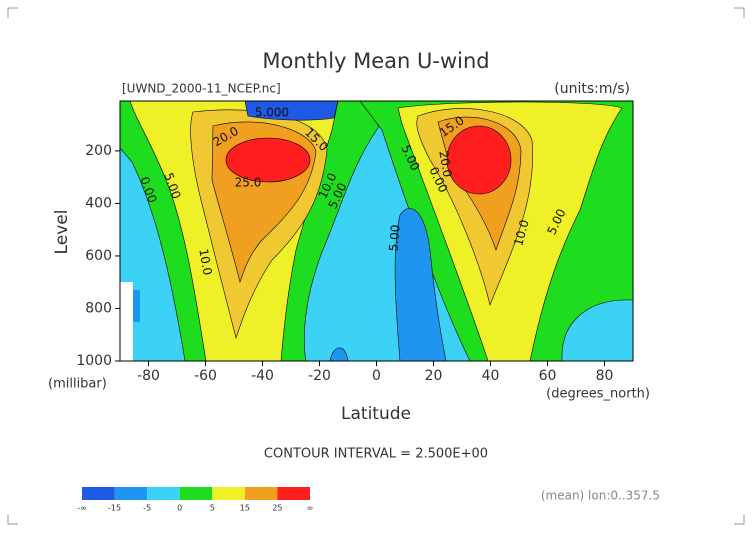  What do you see at coordinates (245, 508) in the screenshot?
I see `colorbar-label: 15` at bounding box center [245, 508].